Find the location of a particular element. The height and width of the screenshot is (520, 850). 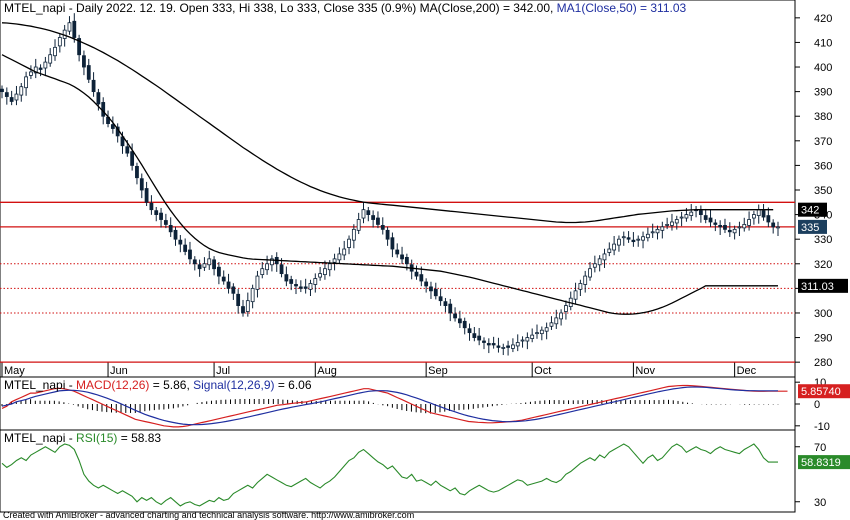

y-tick-label: 360 is located at coordinates (823, 166).